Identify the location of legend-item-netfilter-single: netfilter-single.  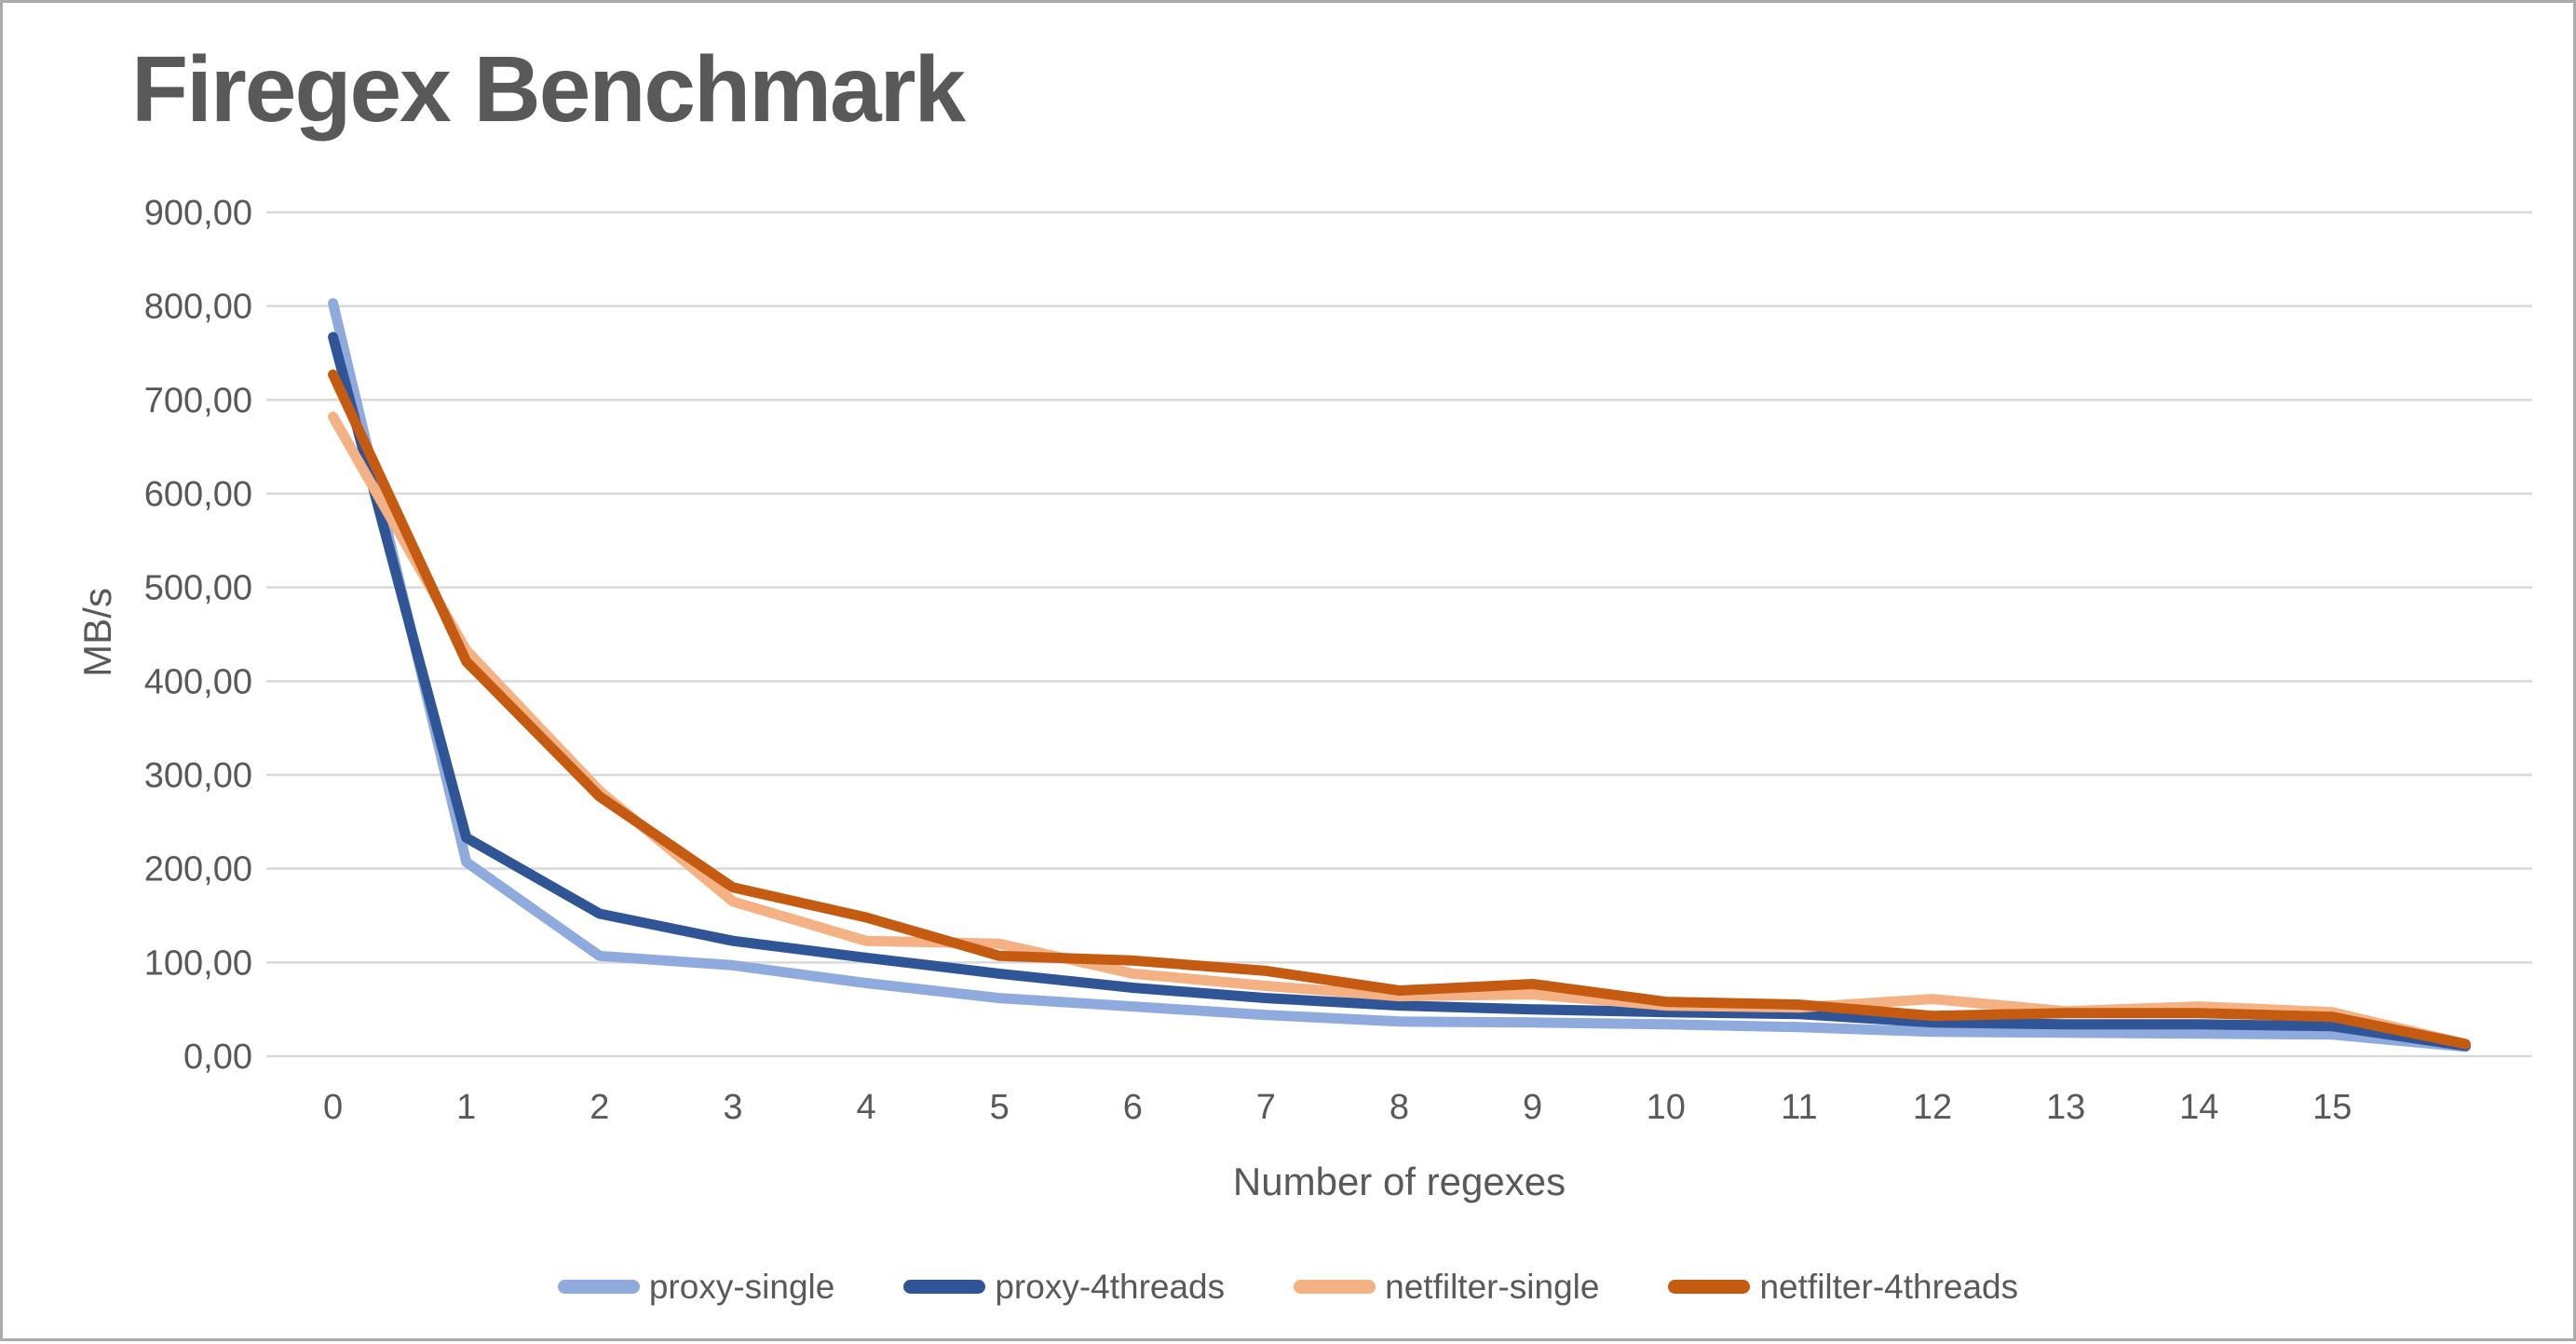
(1446, 1286).